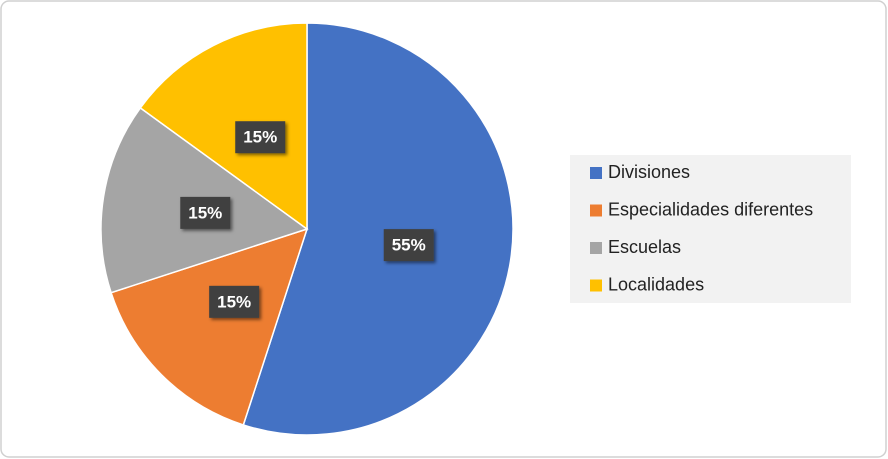  I want to click on legend-label: Divisiones, so click(649, 172).